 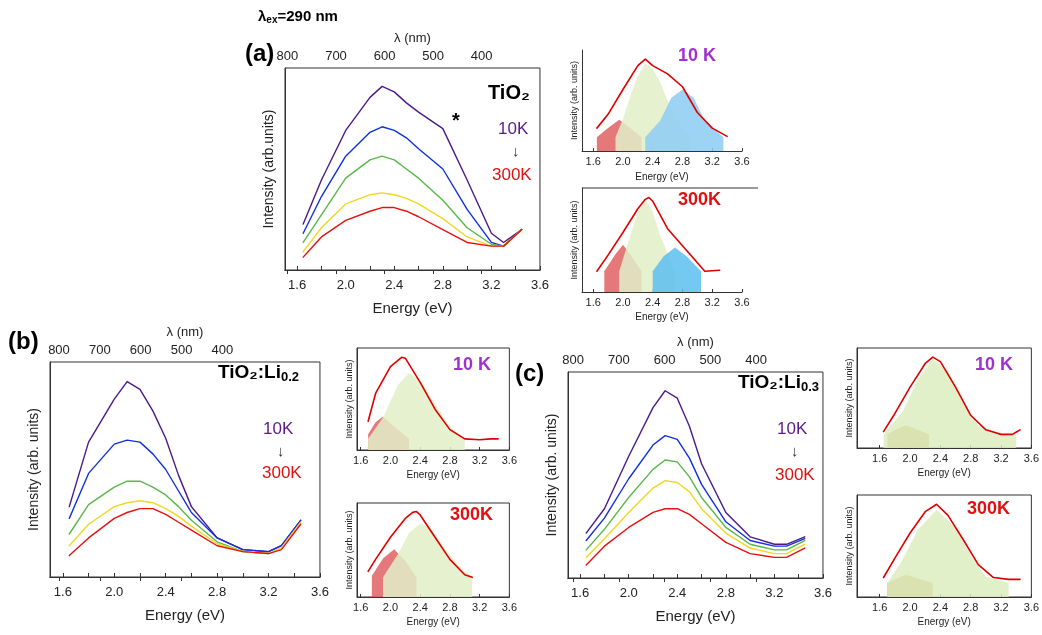 I want to click on chart-title: (a), so click(x=260, y=52).